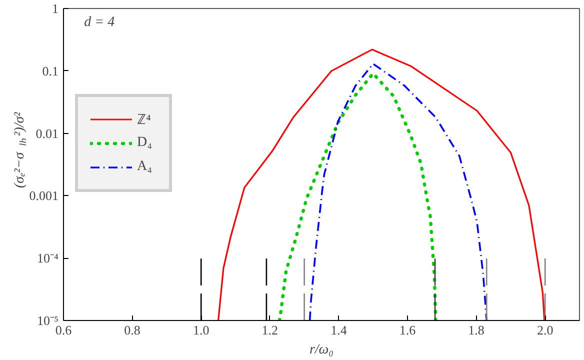  I want to click on x-tick-label: 0.6, so click(63, 330).